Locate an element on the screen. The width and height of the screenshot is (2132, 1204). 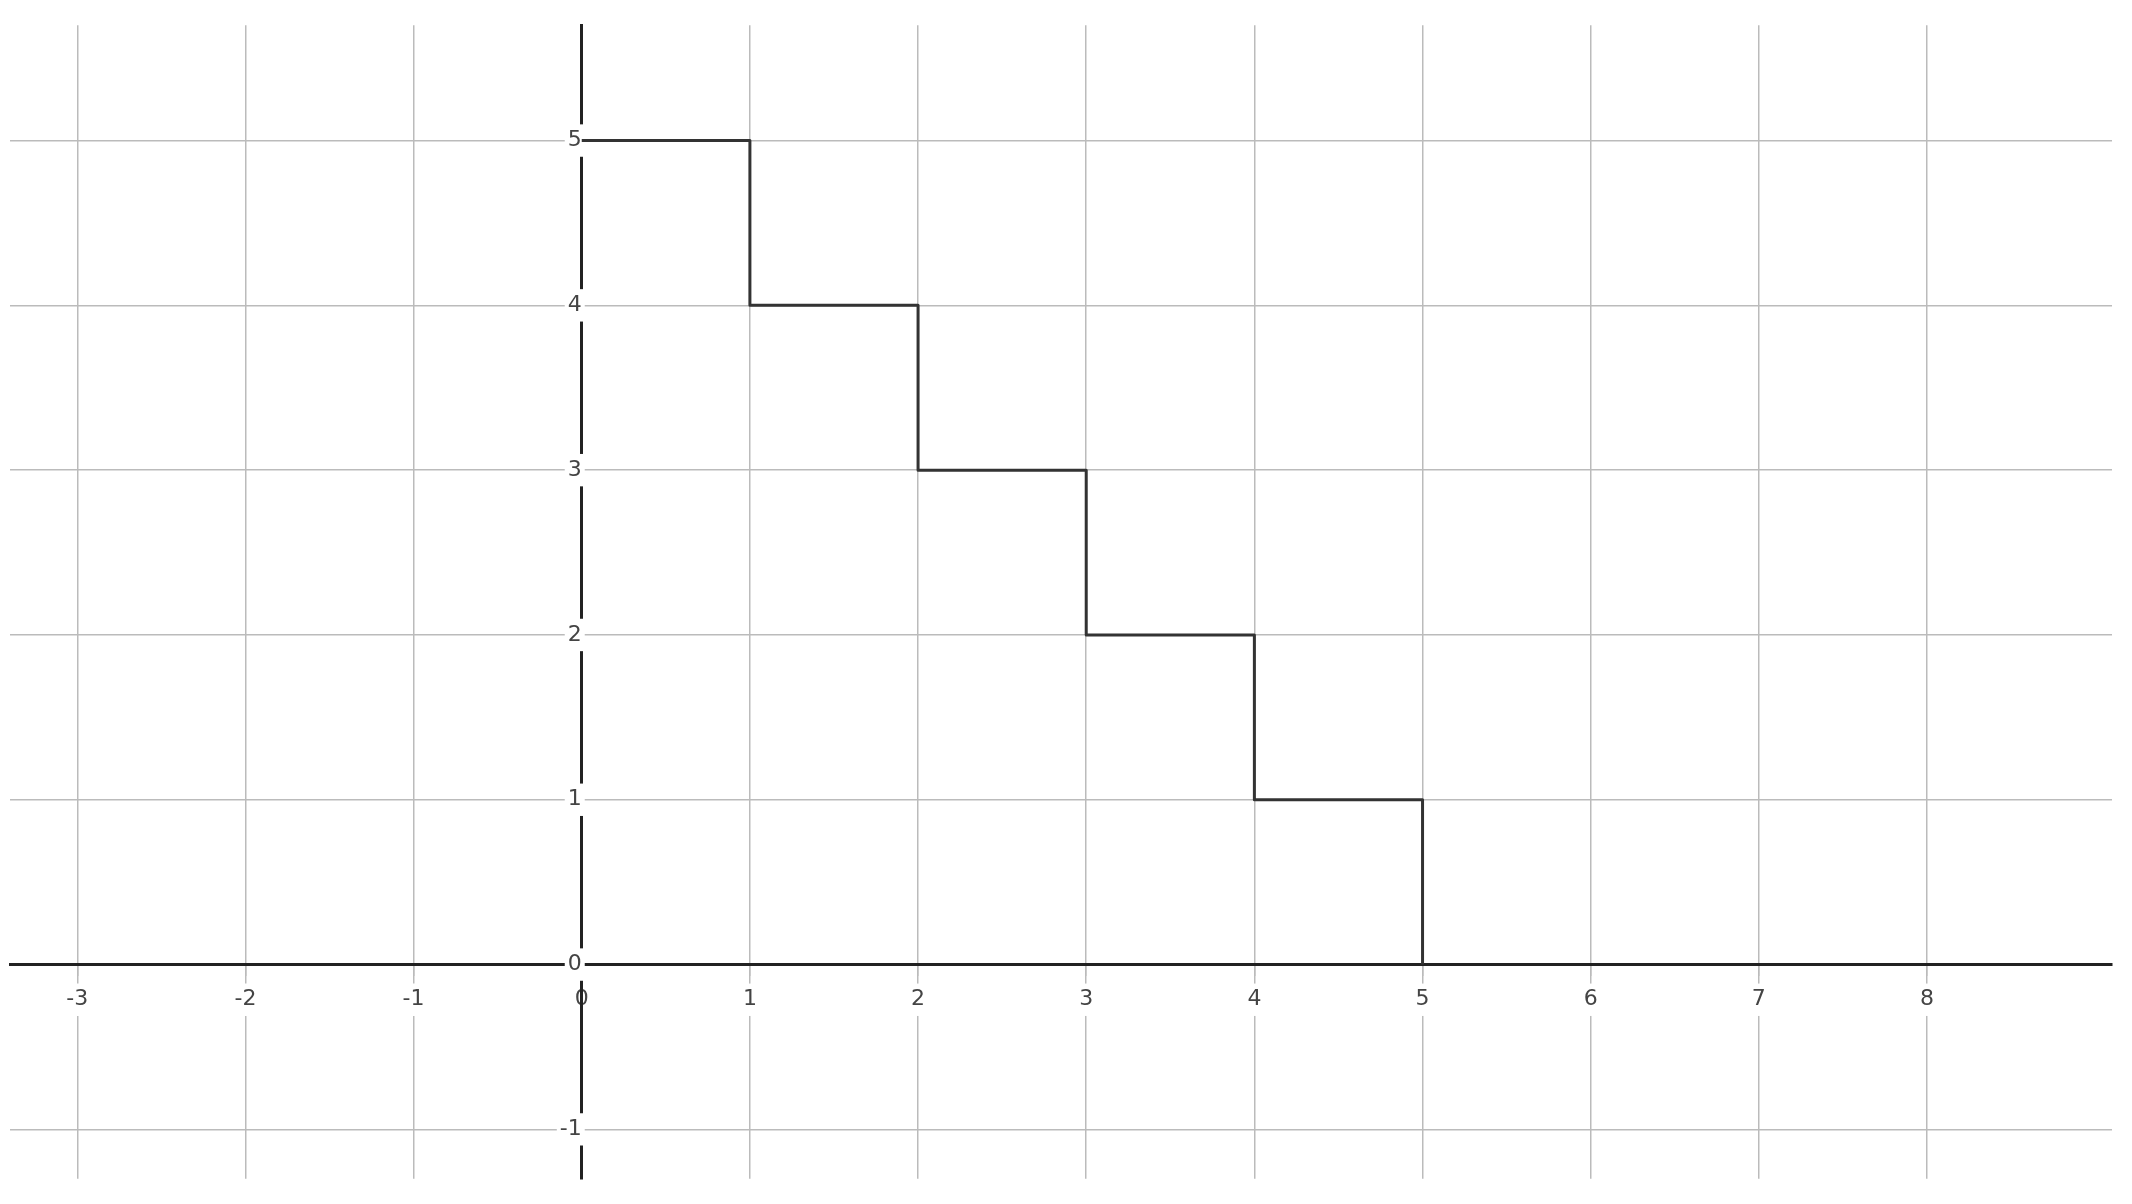
x-tick-label: -2 is located at coordinates (245, 998).